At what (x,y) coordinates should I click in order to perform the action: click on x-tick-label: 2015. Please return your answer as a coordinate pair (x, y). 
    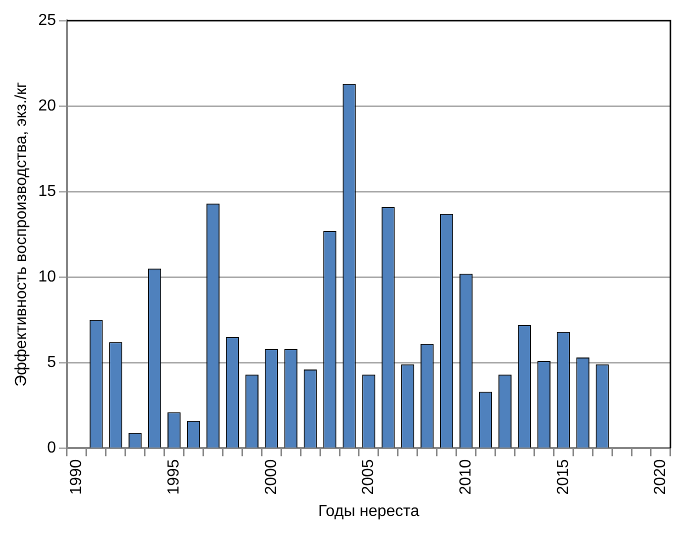
    Looking at the image, I should click on (563, 477).